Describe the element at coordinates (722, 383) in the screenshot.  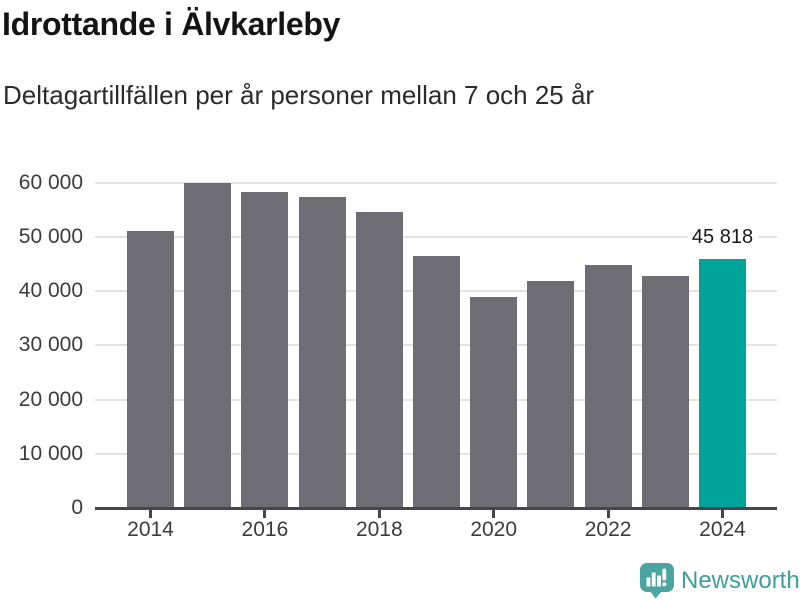
I see `bar-2024` at that location.